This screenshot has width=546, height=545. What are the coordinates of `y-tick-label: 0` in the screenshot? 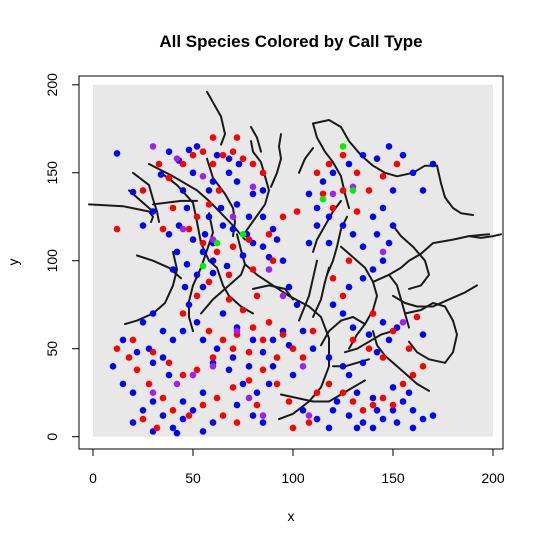 It's located at (52, 437).